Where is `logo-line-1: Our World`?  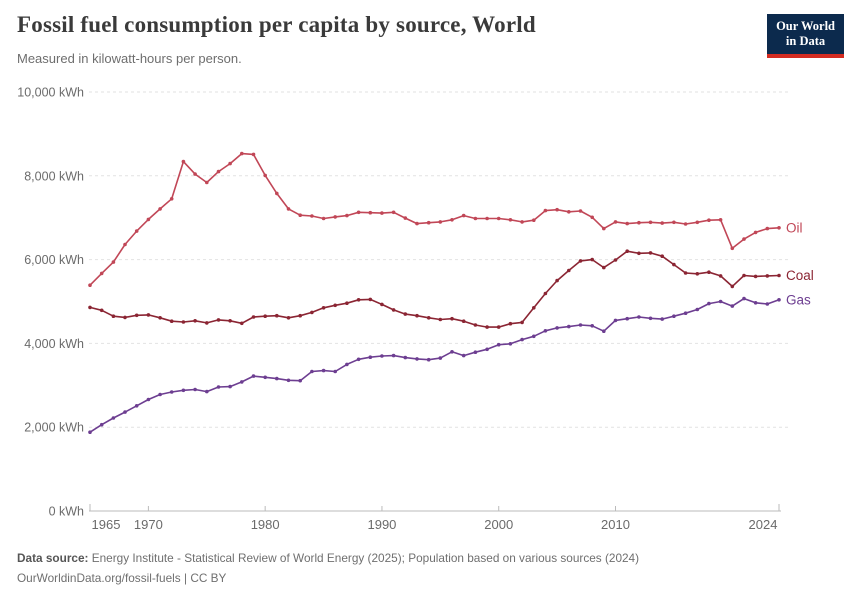 logo-line-1: Our World is located at coordinates (805, 26).